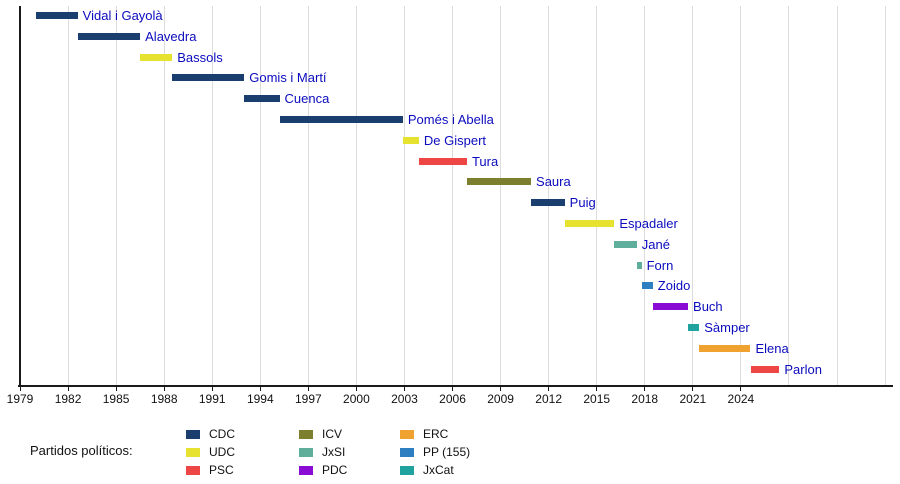 This screenshot has height=484, width=900. I want to click on x-tick-label: 1985, so click(116, 399).